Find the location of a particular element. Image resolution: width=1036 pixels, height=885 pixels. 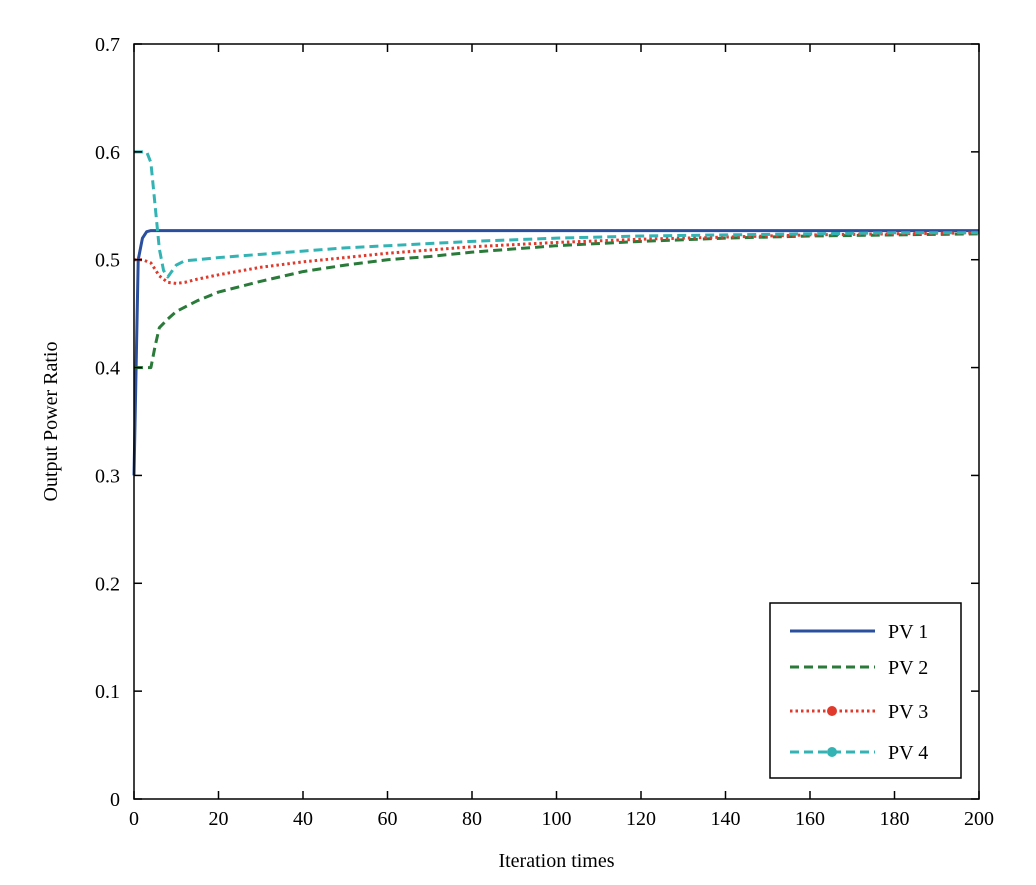

y-tick-label: 0.1 is located at coordinates (107, 692).